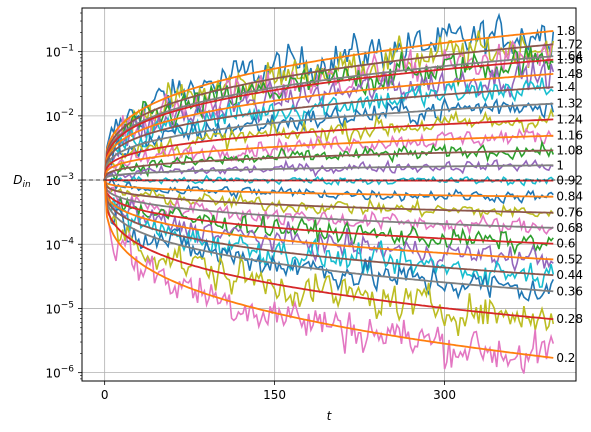  I want to click on x-axis: 0 150 300, so click(278, 391).